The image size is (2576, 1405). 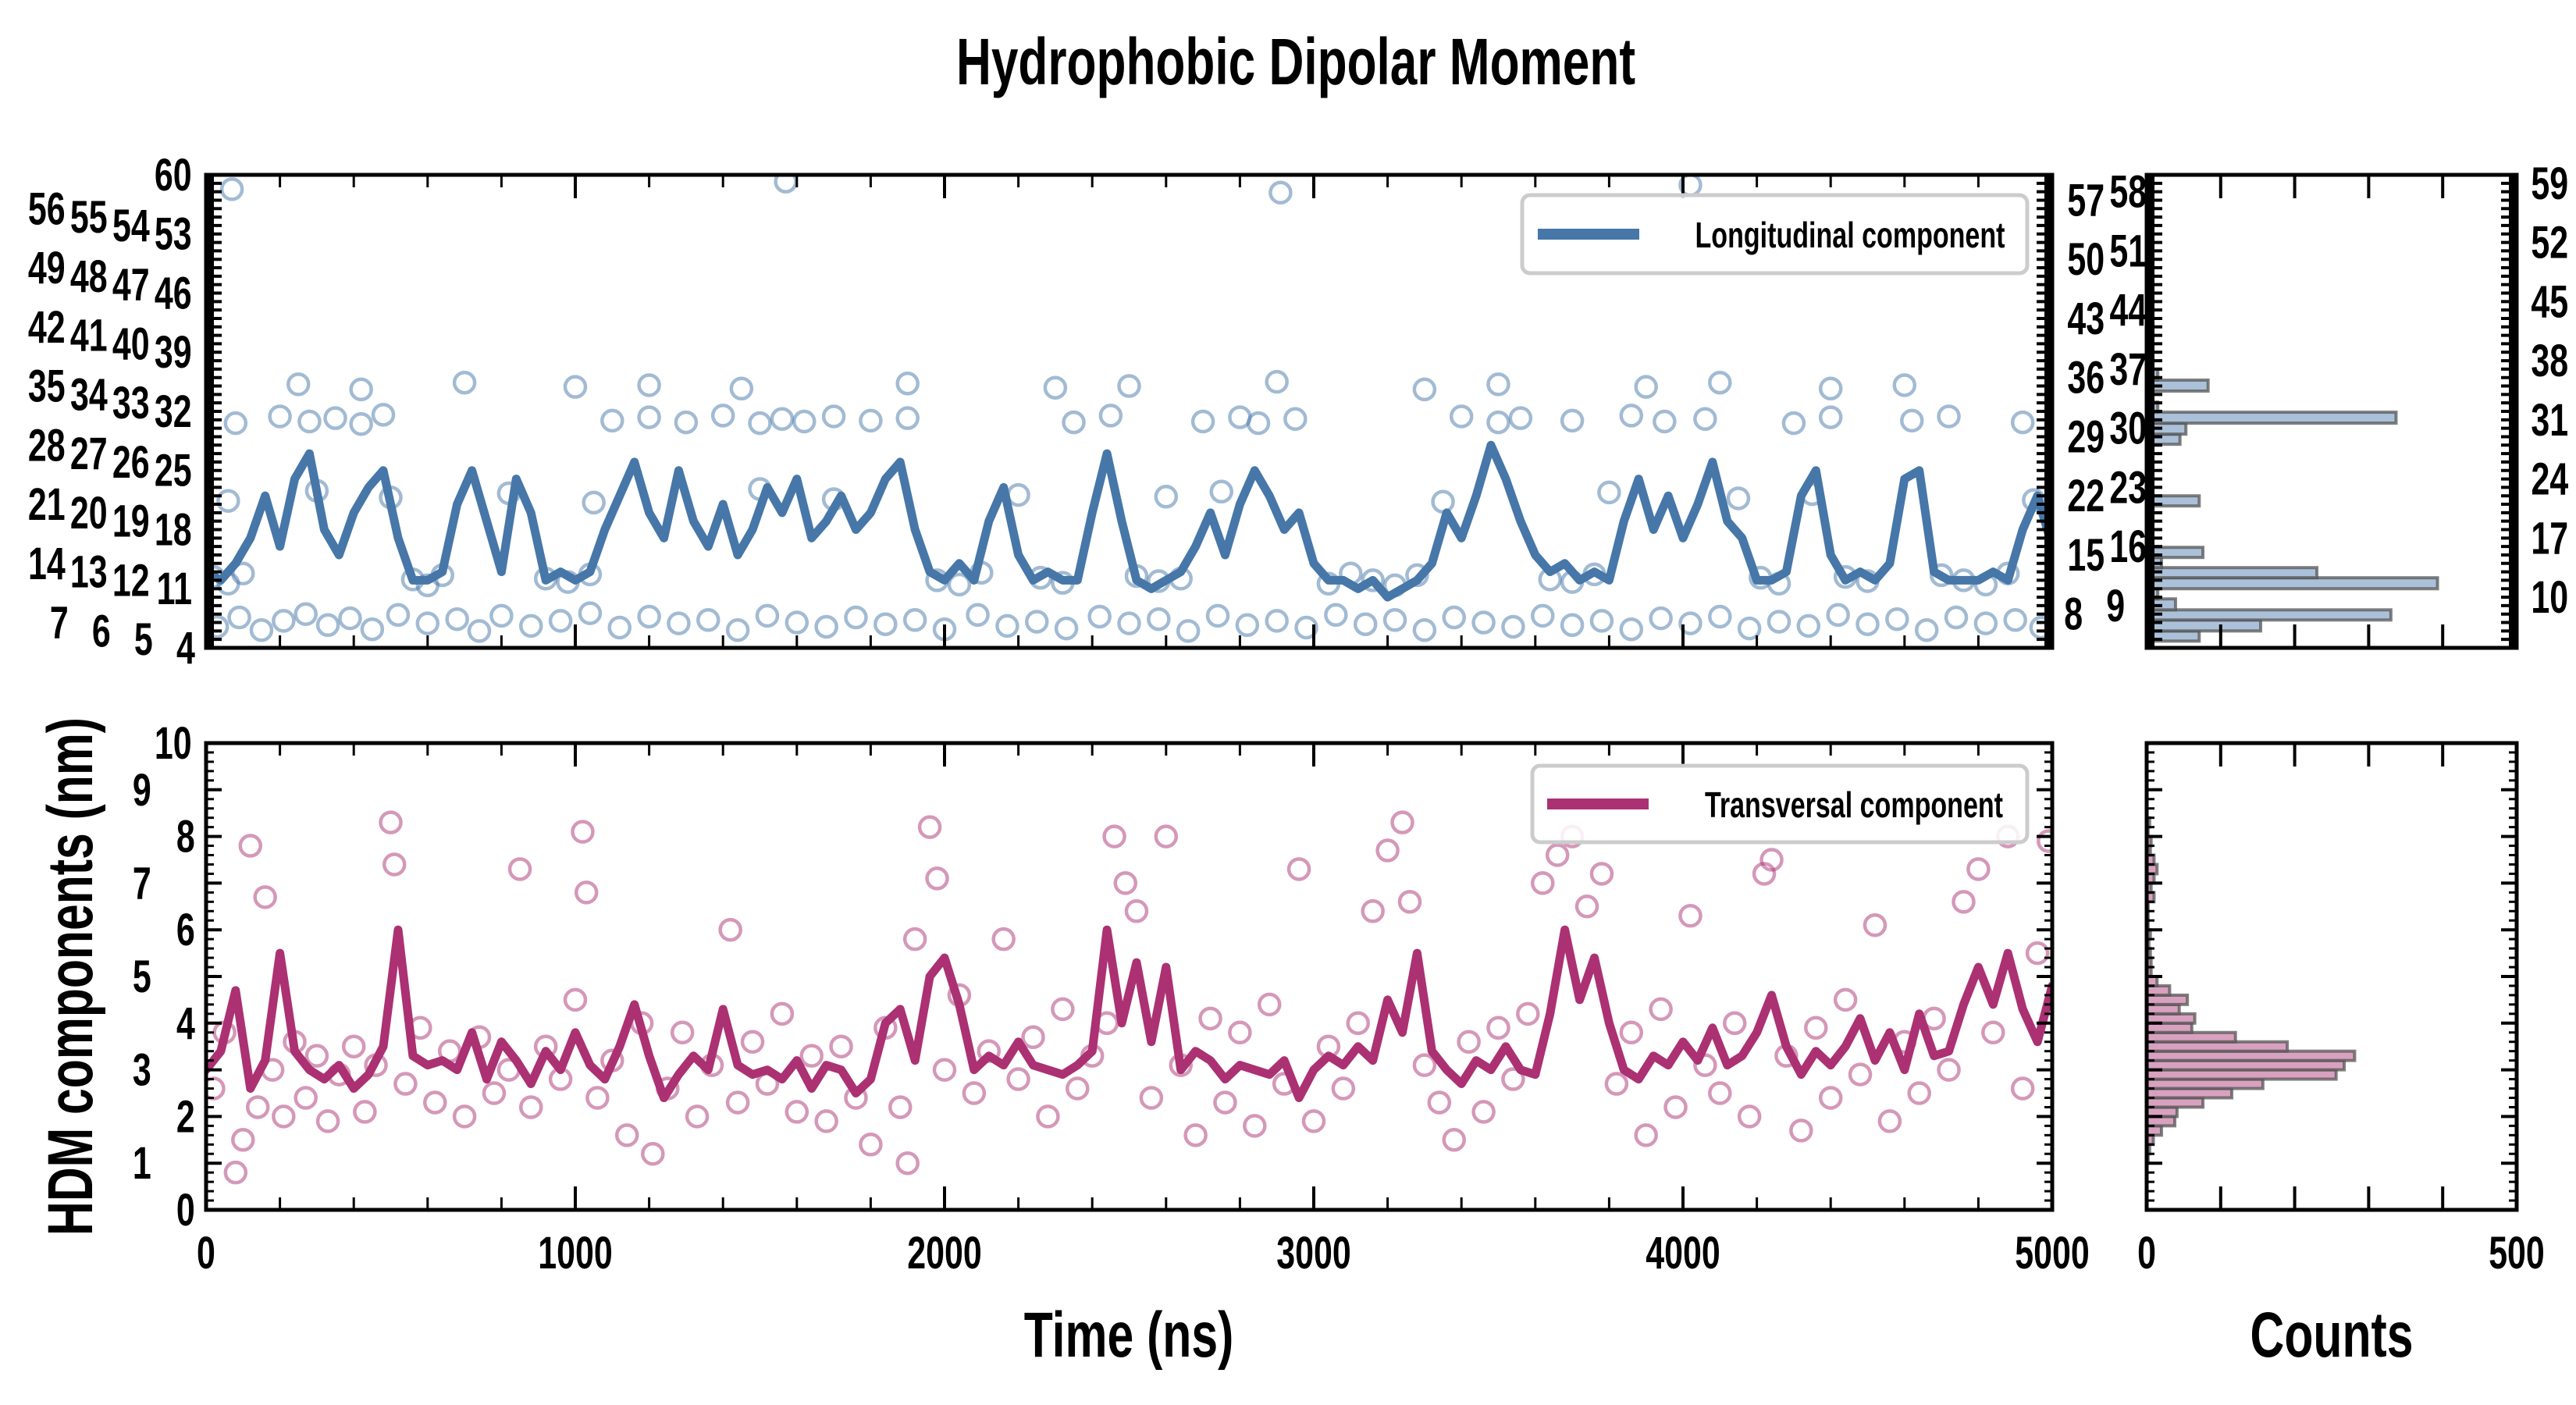 What do you see at coordinates (70, 976) in the screenshot?
I see `y-axis-label: HDM components (nm)` at bounding box center [70, 976].